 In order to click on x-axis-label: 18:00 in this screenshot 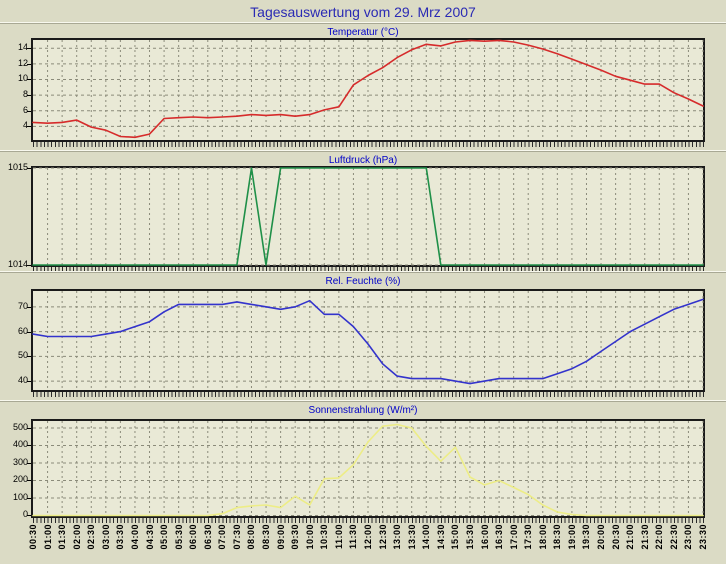, I will do `click(542, 537)`.